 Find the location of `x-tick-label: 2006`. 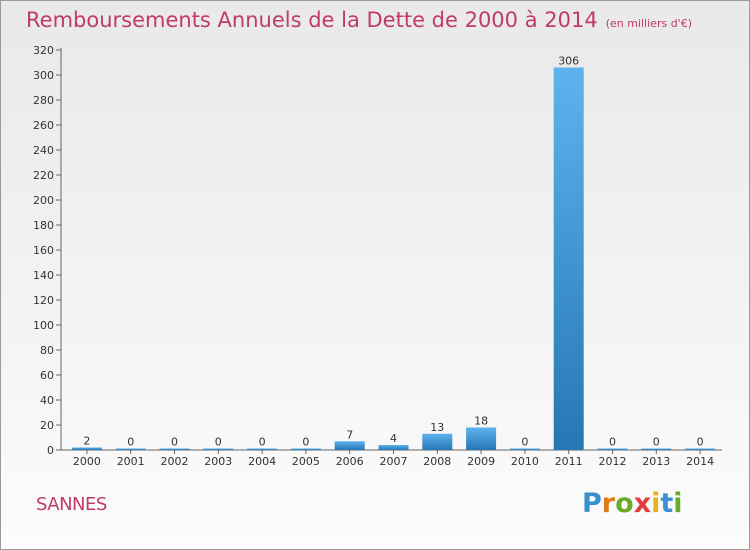

x-tick-label: 2006 is located at coordinates (350, 461).